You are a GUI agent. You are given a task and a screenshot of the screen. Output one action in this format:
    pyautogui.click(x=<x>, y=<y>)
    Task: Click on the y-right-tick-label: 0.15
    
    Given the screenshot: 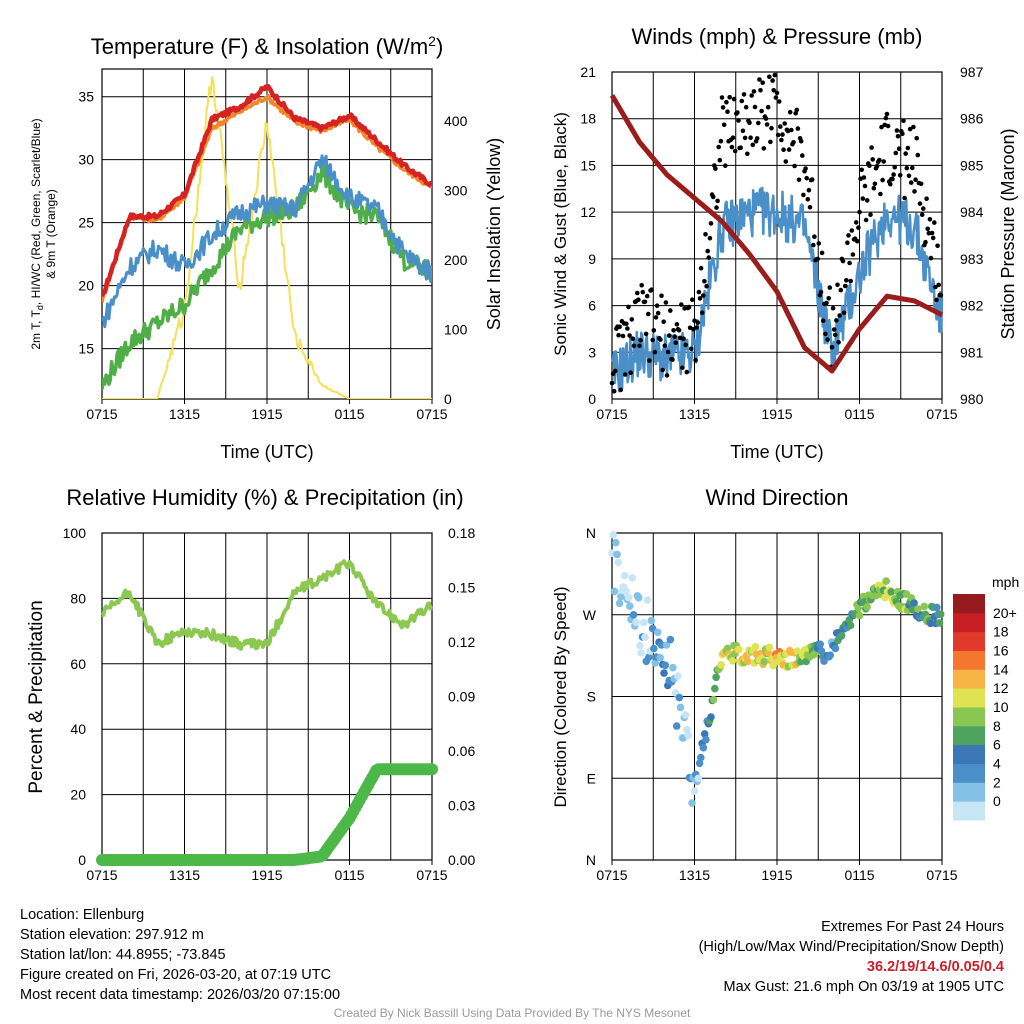 What is the action you would take?
    pyautogui.click(x=461, y=588)
    